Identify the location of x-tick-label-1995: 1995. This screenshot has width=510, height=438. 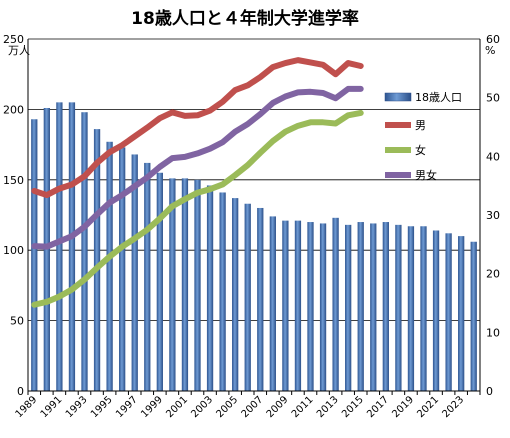
(102, 407).